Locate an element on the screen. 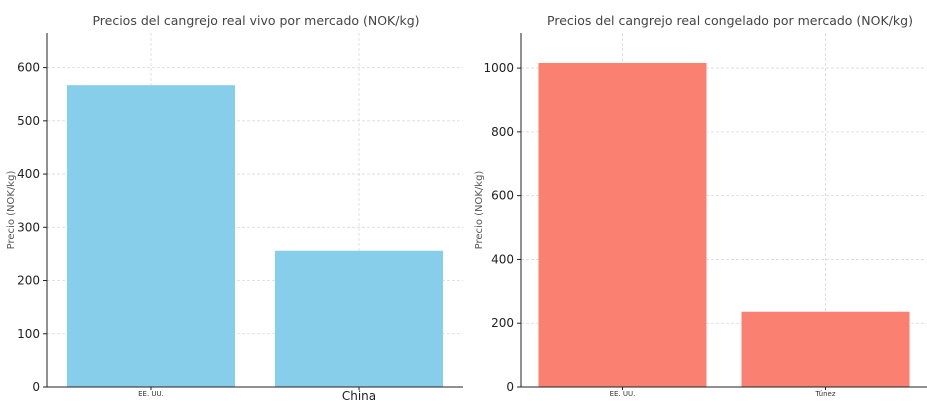 Image resolution: width=927 pixels, height=408 pixels. chart-1-y-tick-label: 200 is located at coordinates (28, 281).